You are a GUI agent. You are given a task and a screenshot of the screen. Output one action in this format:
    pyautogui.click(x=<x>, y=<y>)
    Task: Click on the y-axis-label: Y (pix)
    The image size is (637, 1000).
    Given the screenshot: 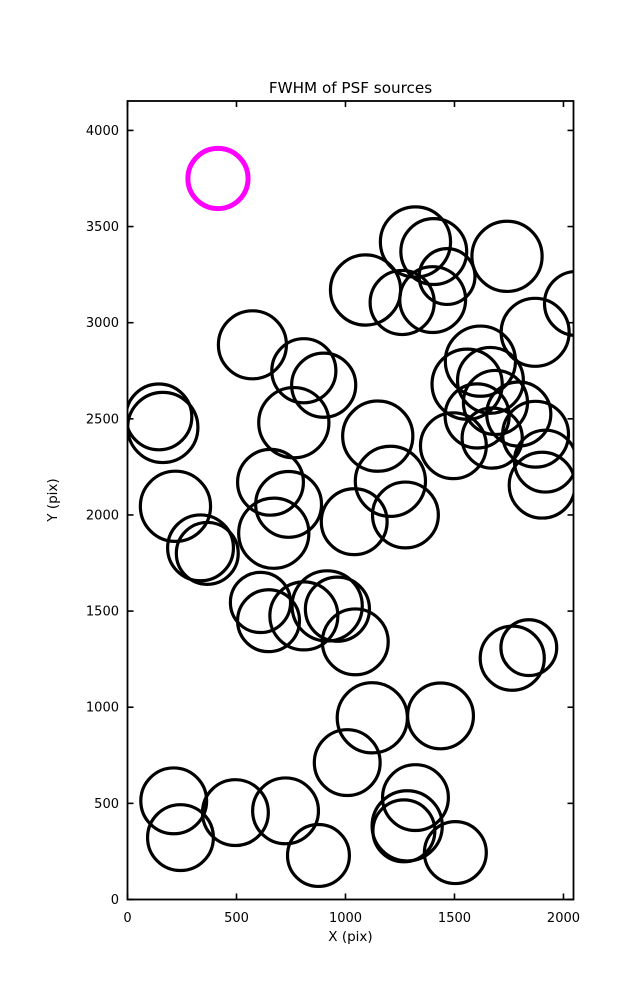 What is the action you would take?
    pyautogui.click(x=53, y=500)
    